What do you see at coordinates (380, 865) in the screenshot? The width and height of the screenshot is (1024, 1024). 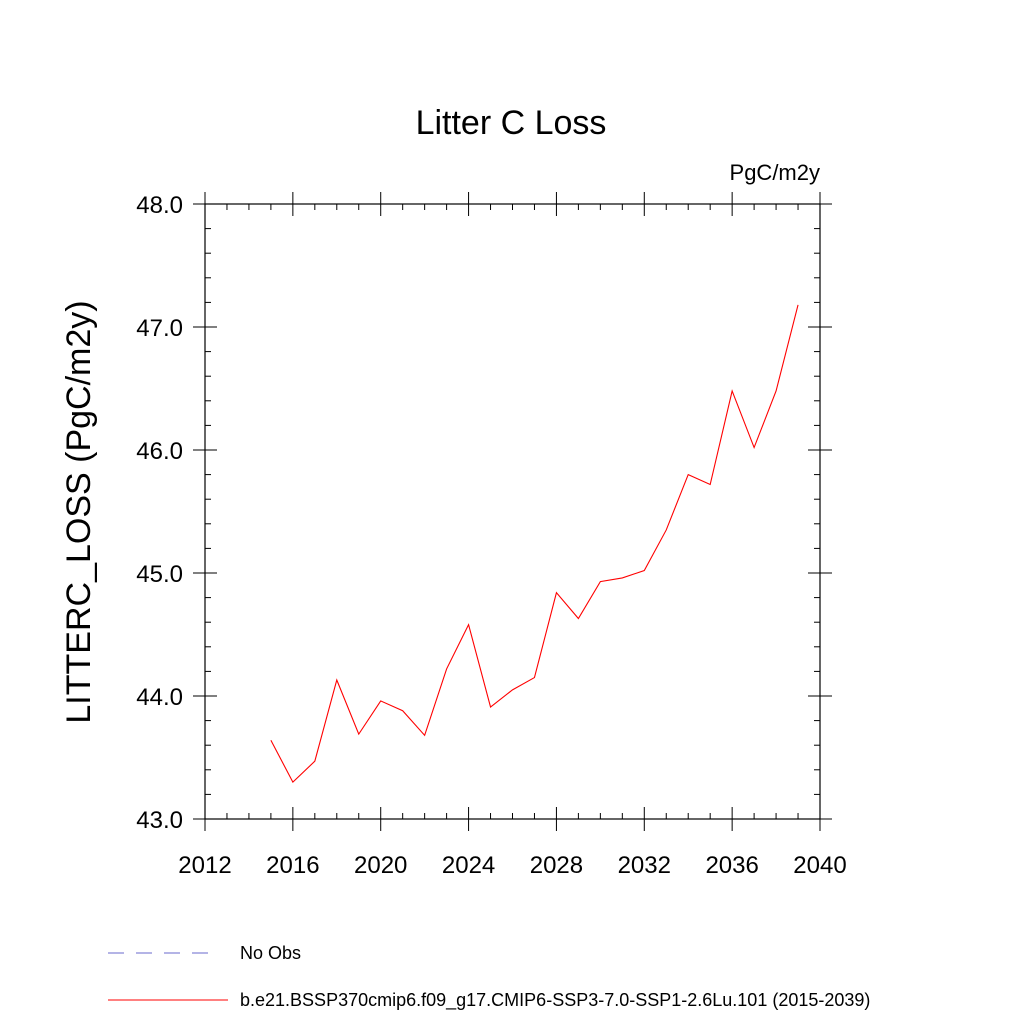 I see `x-tick-label: 2020` at bounding box center [380, 865].